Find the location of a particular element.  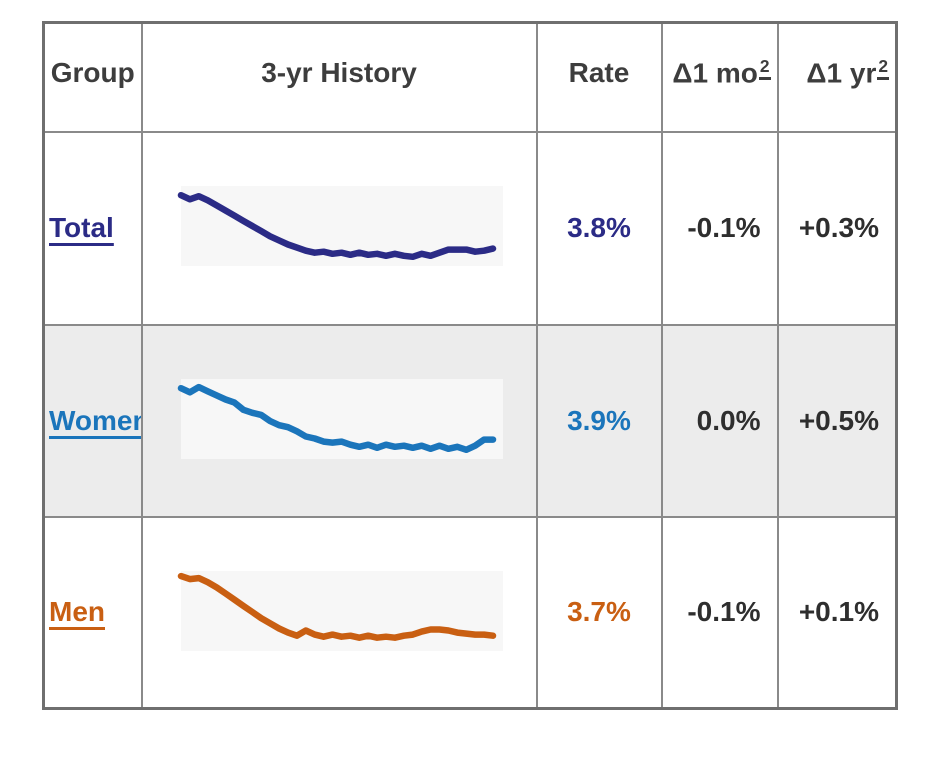

delta-1yr-value-total: +0.3% is located at coordinates (837, 228).